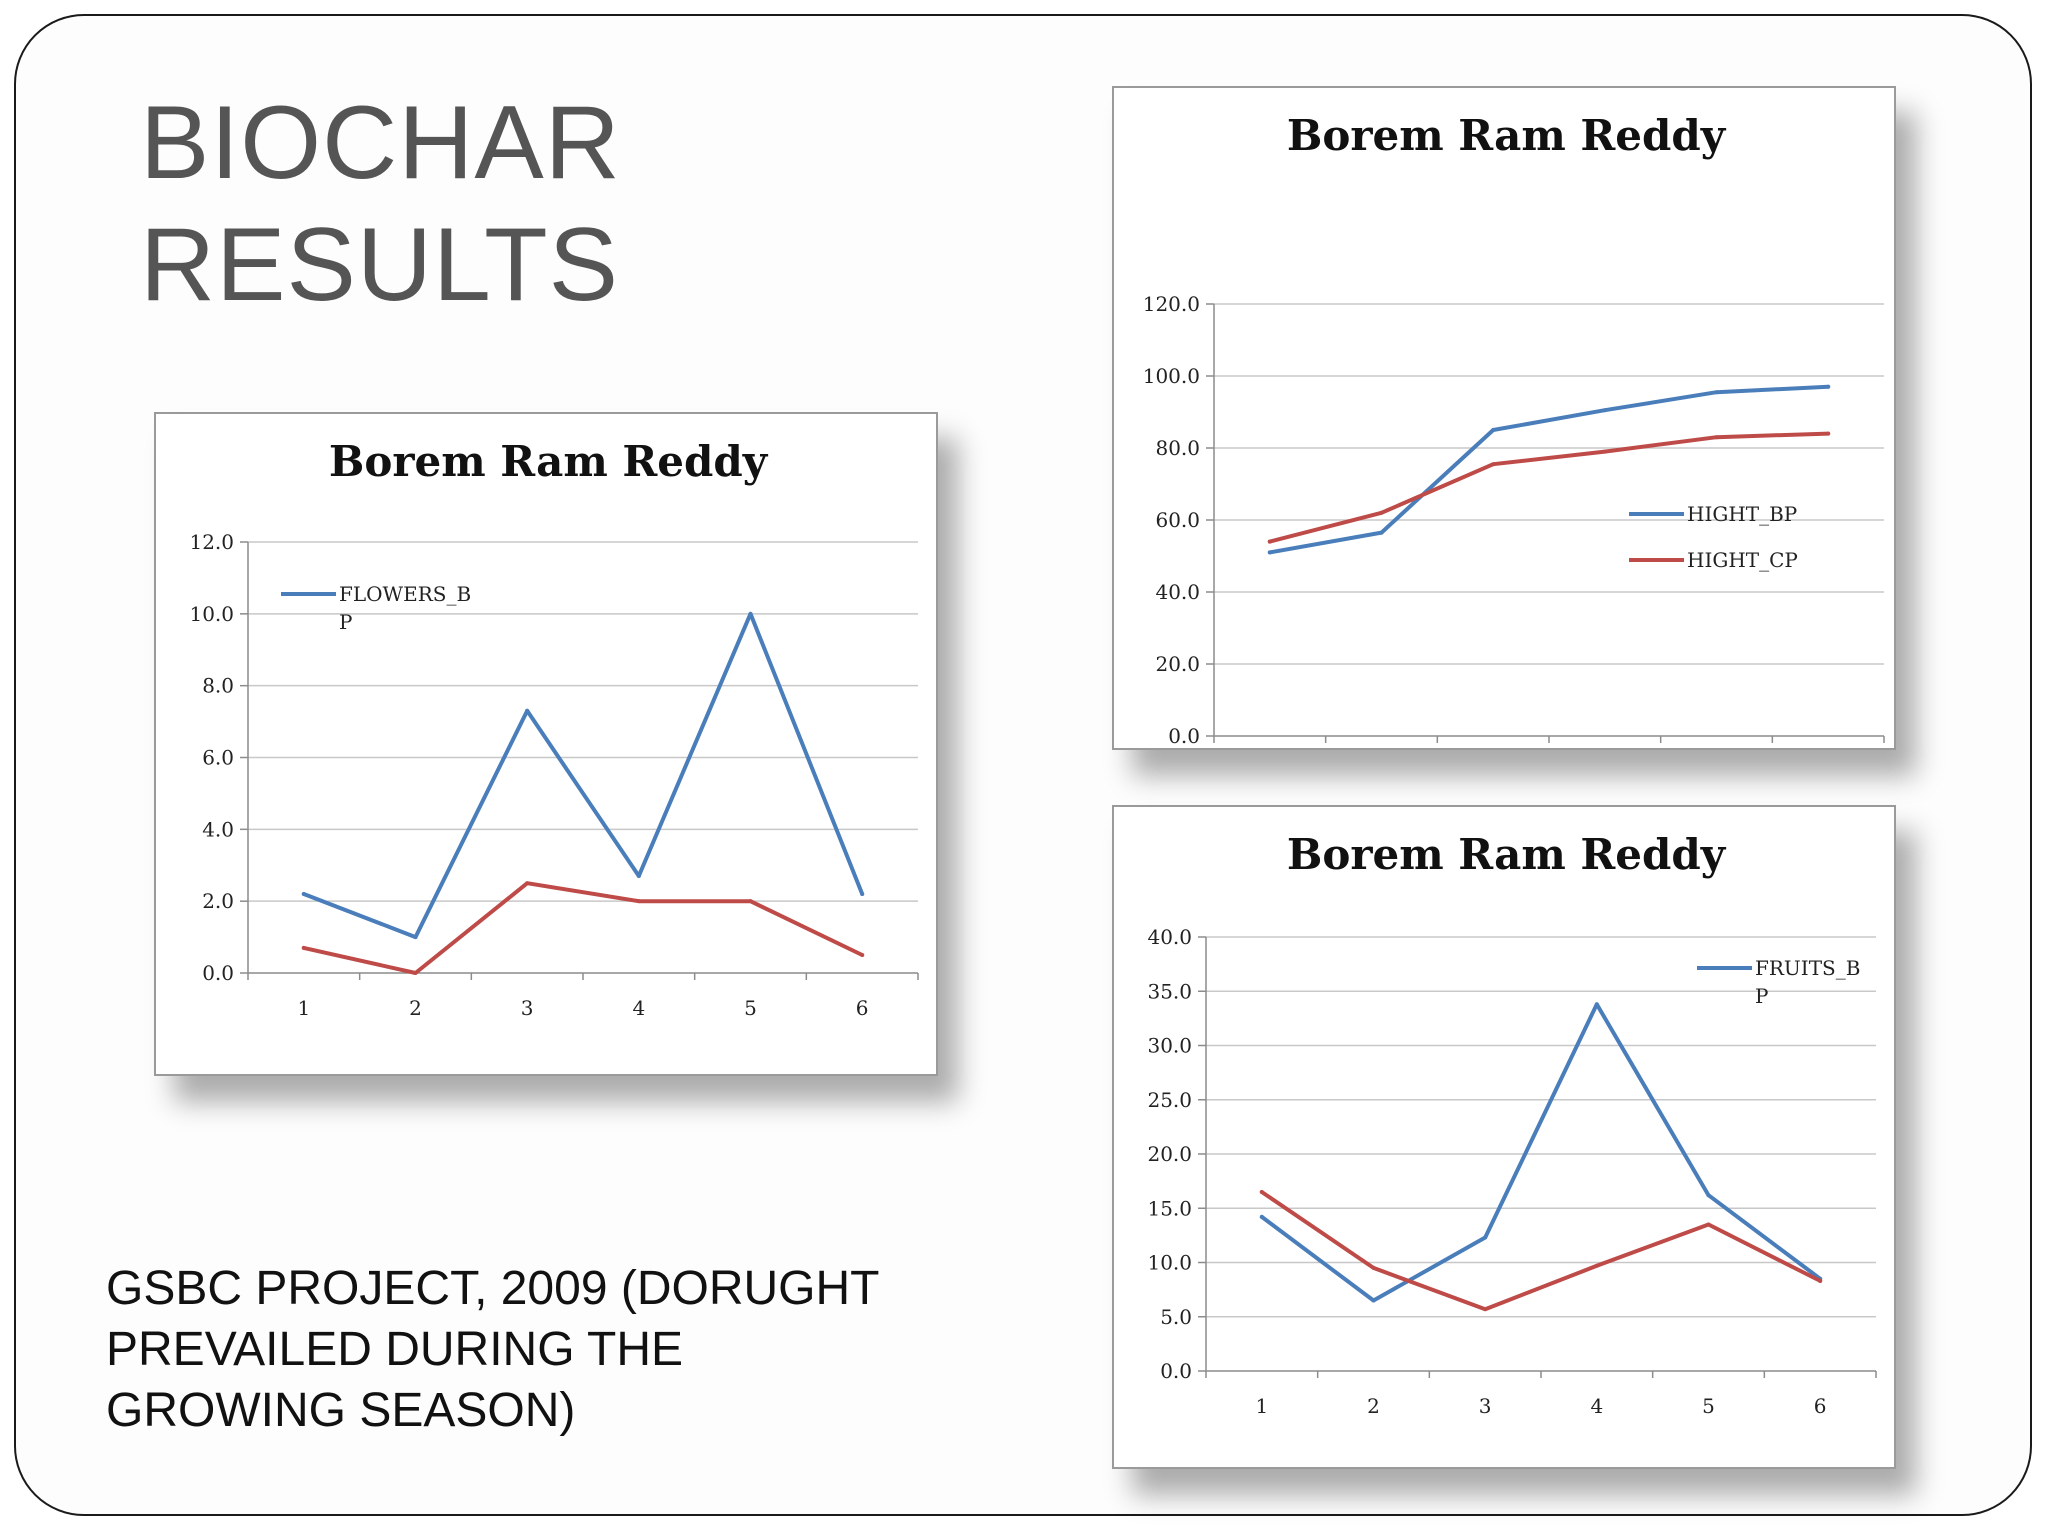 The image size is (2048, 1536). Describe the element at coordinates (341, 1410) in the screenshot. I see `caption-line-3: GROWING SEASON)` at that location.